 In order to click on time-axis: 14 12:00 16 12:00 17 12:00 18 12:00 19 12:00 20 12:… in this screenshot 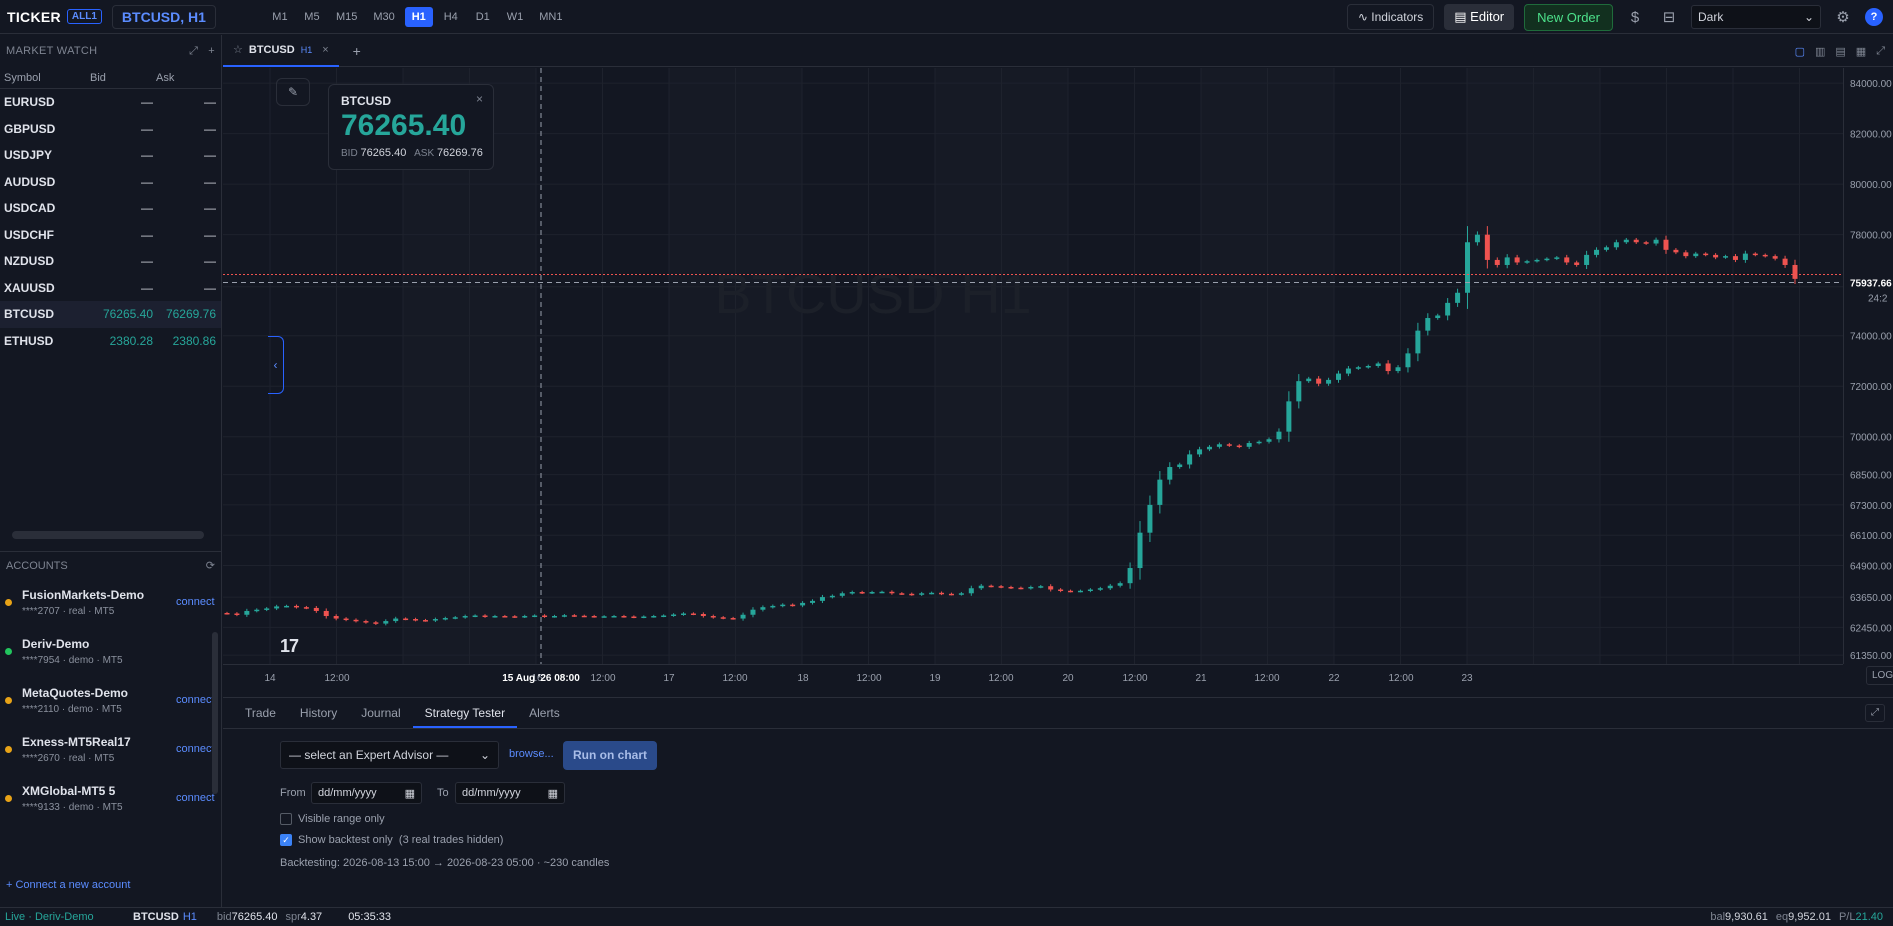, I will do `click(1033, 677)`.